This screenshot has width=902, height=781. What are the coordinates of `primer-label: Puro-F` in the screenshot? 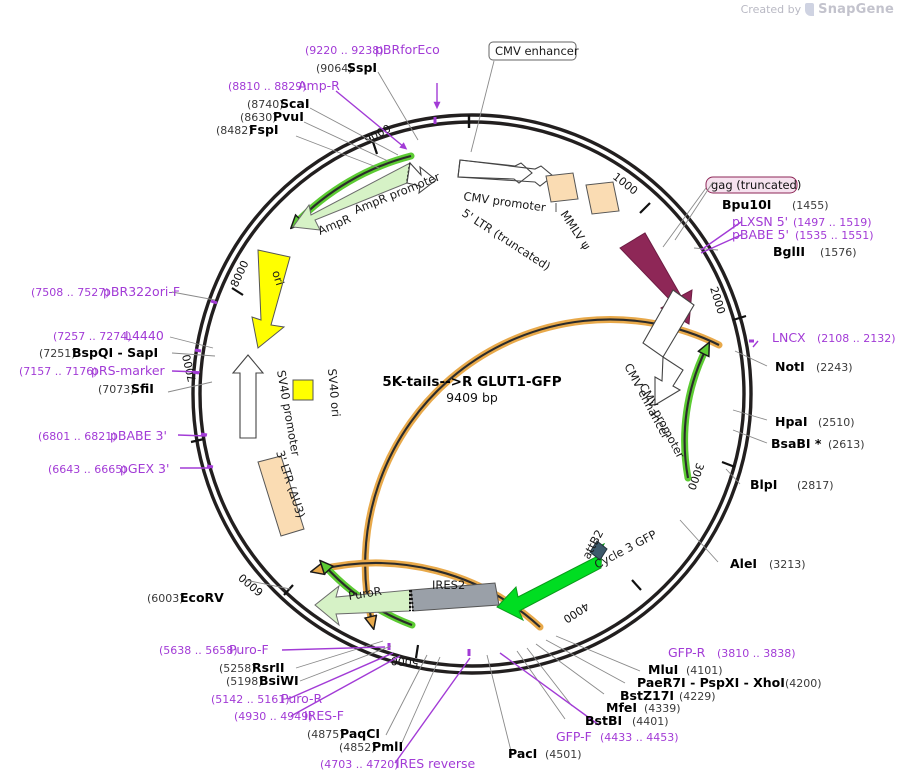 It's located at (249, 649).